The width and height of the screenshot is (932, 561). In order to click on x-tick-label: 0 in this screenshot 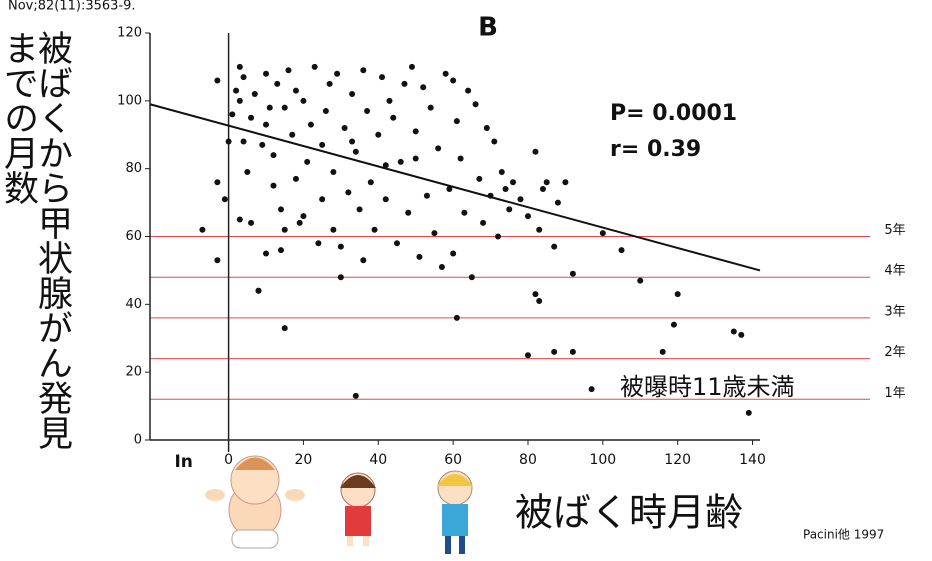, I will do `click(228, 460)`.